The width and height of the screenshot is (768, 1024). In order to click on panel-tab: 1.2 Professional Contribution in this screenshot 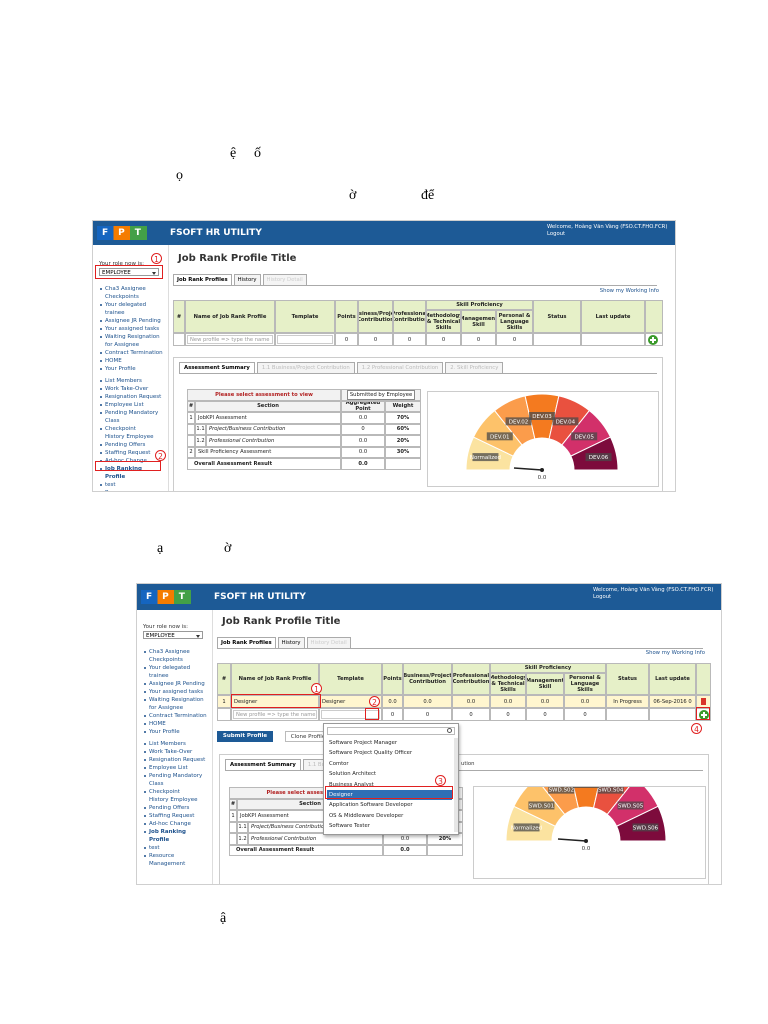, I will do `click(400, 367)`.